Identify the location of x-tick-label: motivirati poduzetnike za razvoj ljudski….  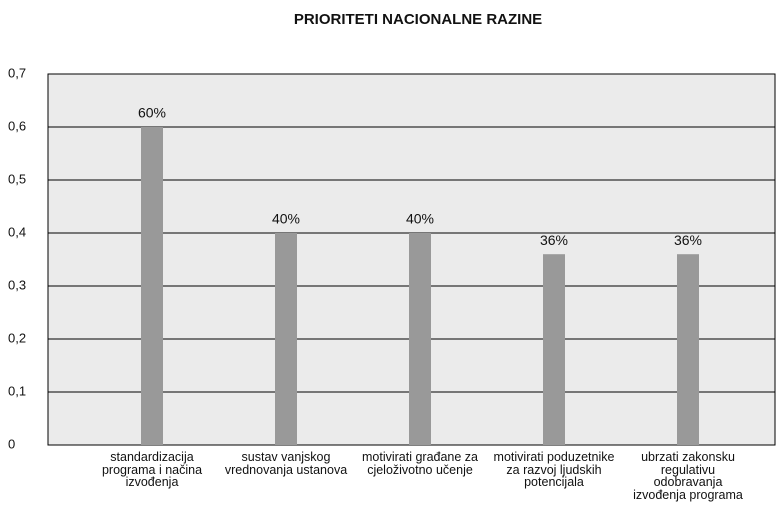
(554, 469).